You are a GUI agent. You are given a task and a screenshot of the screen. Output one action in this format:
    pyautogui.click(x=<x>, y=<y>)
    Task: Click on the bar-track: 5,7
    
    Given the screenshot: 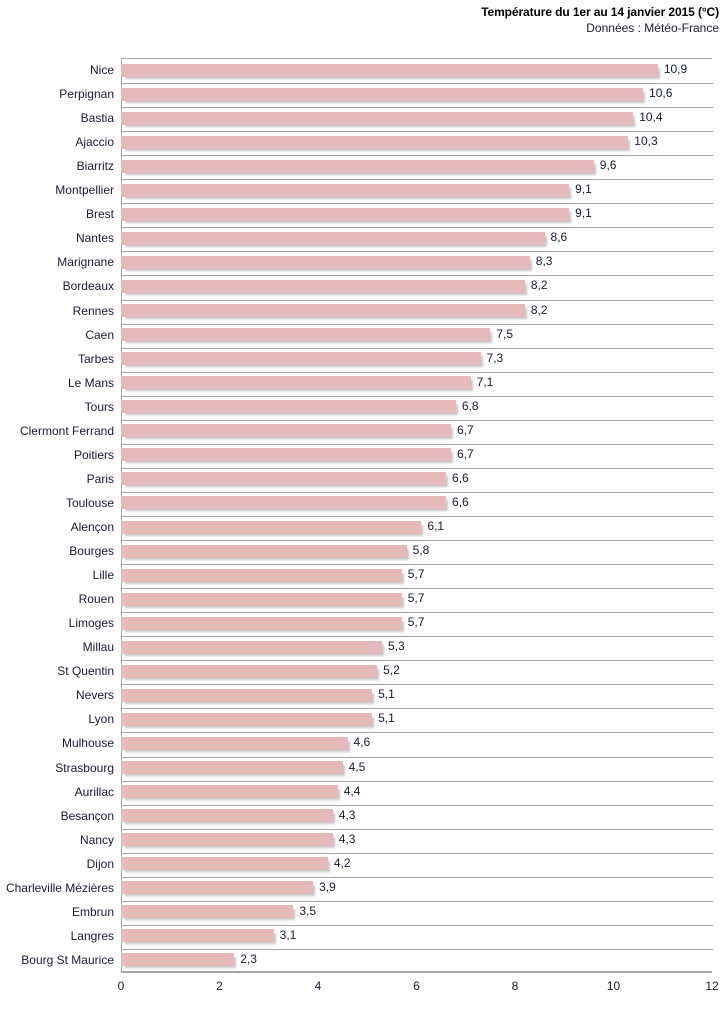 What is the action you would take?
    pyautogui.click(x=416, y=599)
    